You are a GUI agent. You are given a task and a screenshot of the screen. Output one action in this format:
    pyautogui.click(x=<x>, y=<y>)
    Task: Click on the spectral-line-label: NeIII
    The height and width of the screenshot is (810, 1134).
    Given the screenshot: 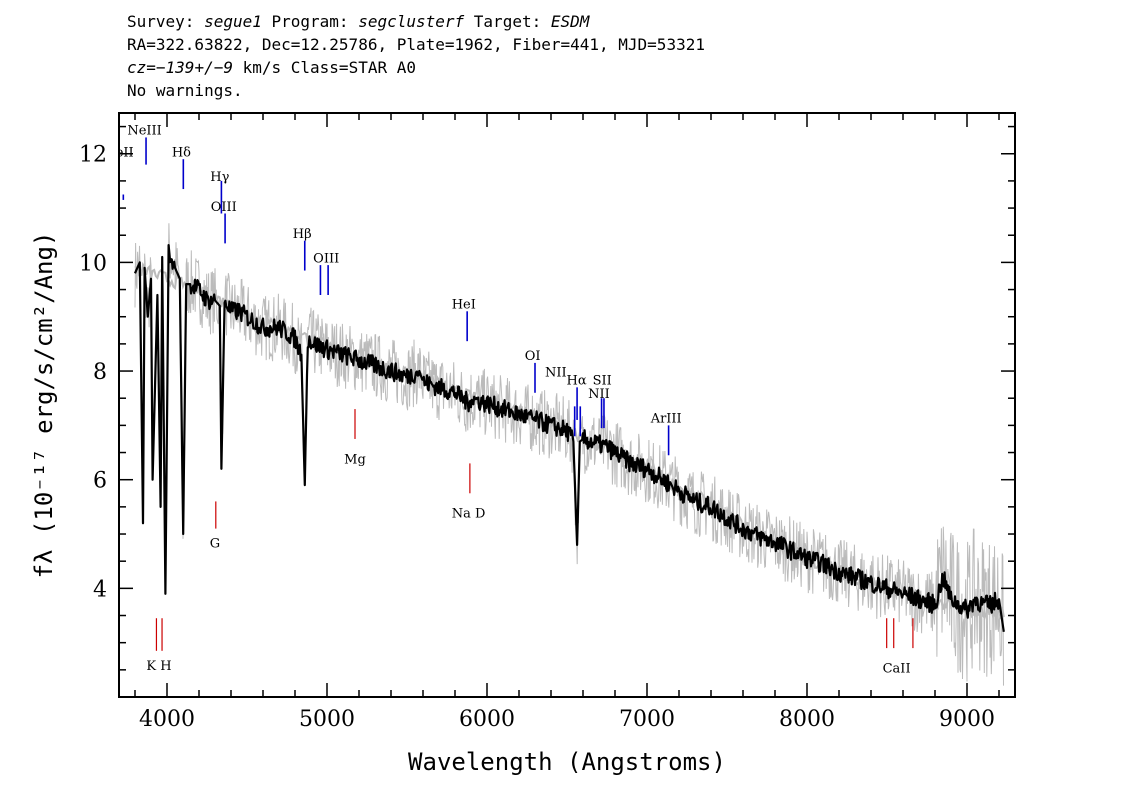 What is the action you would take?
    pyautogui.click(x=144, y=131)
    